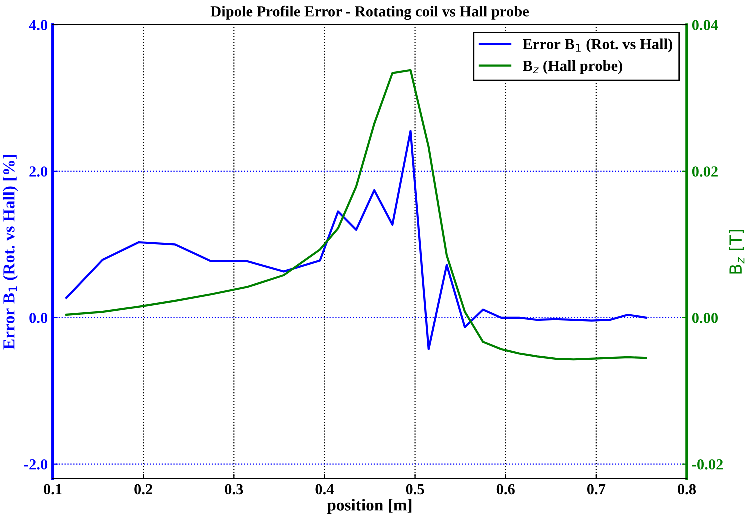 This screenshot has height=521, width=753. What do you see at coordinates (234, 489) in the screenshot?
I see `x-tick-label: 0.3` at bounding box center [234, 489].